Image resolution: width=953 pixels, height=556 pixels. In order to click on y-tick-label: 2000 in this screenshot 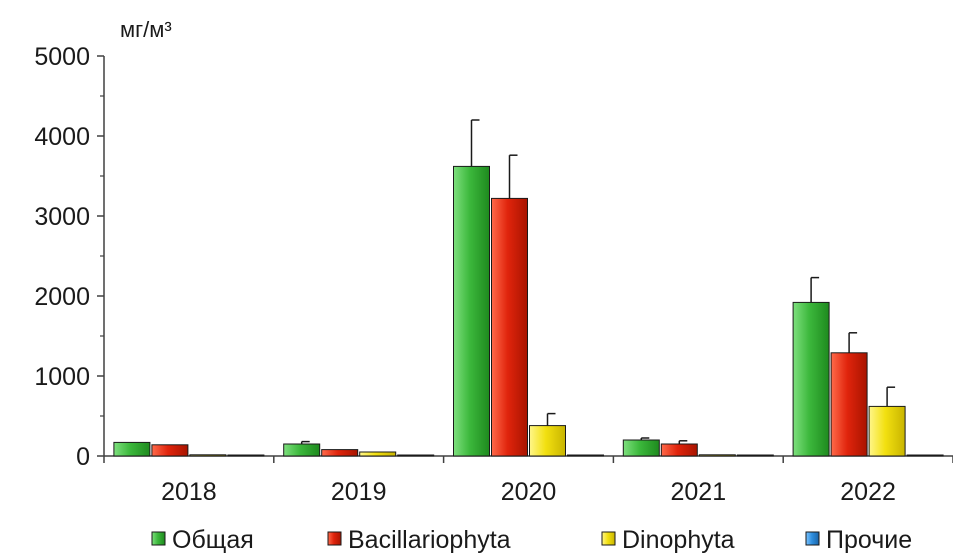, I will do `click(62, 297)`.